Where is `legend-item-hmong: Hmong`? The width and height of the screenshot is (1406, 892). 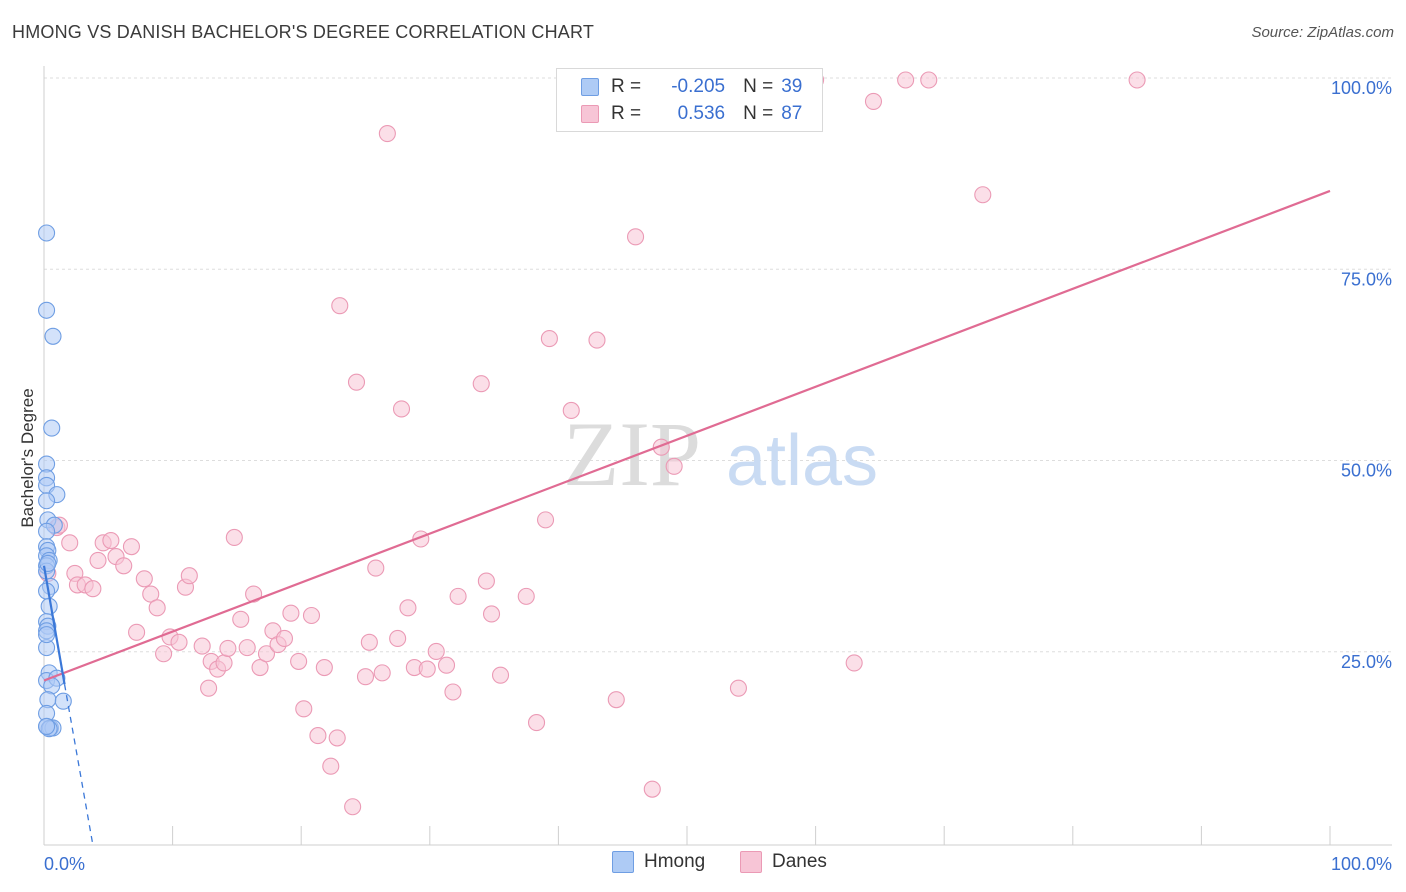
legend-item-hmong: Hmong is located at coordinates (658, 862).